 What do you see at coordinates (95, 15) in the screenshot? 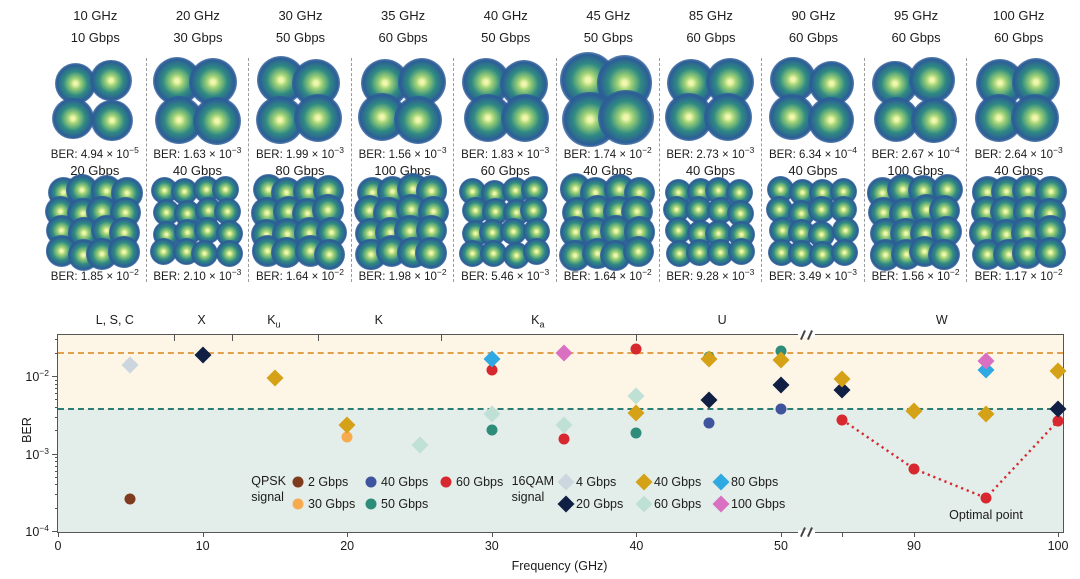
I see `panel-frequency-label: 10 GHz` at bounding box center [95, 15].